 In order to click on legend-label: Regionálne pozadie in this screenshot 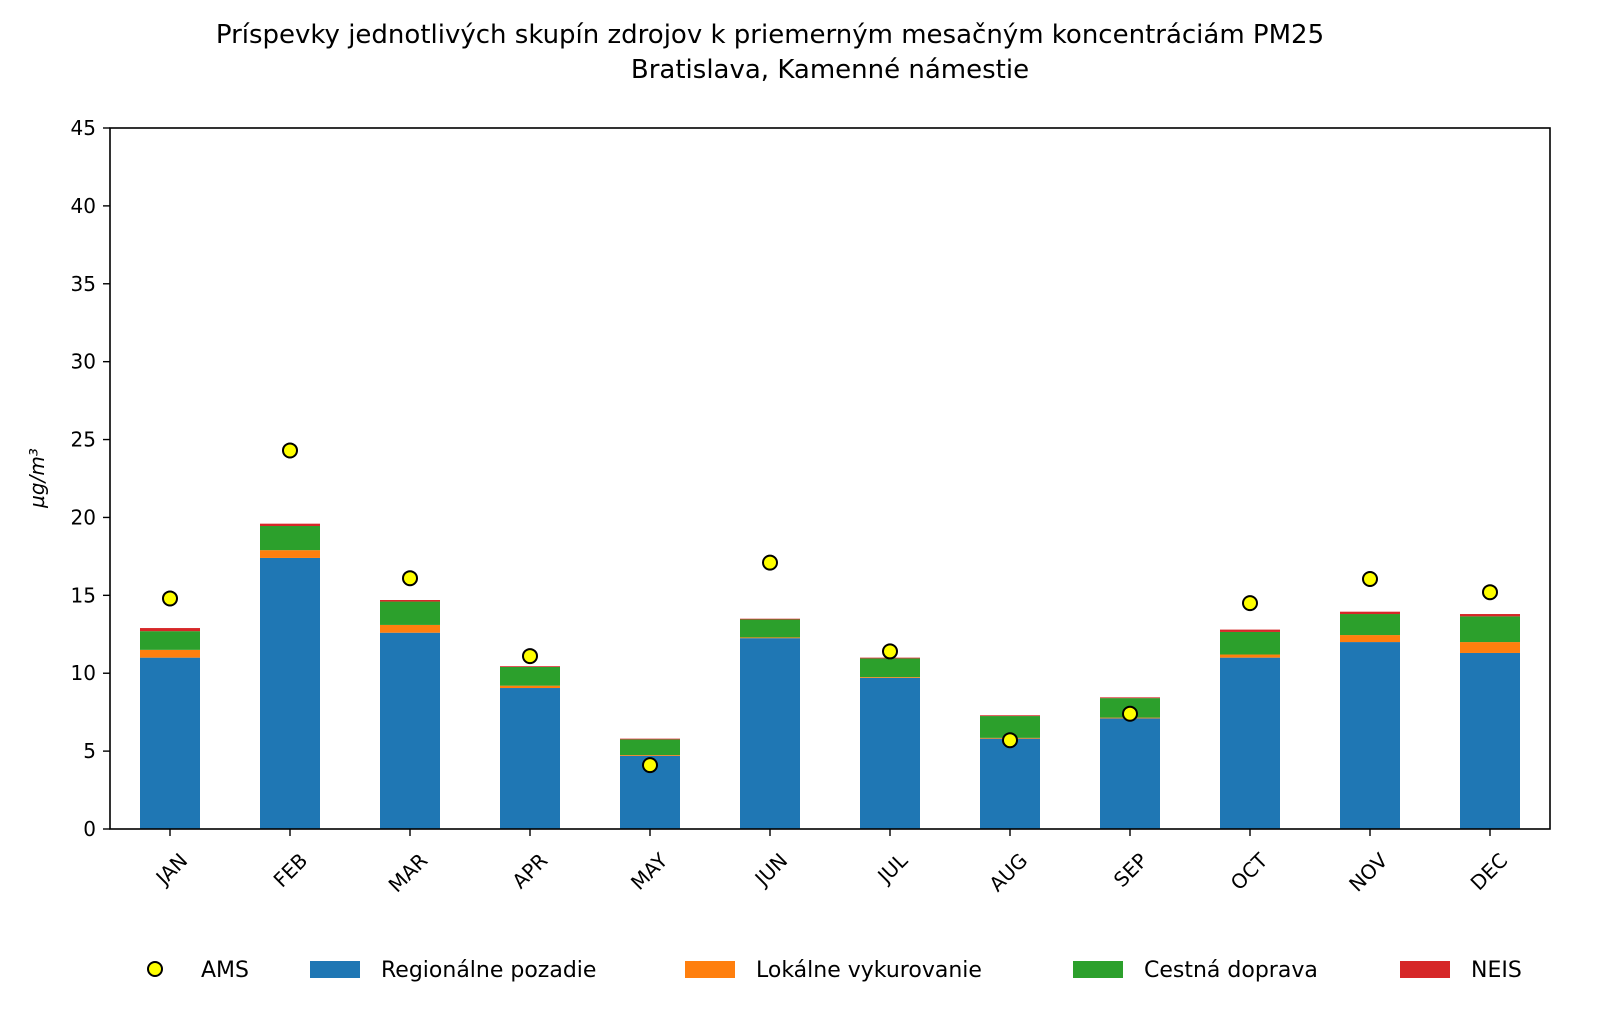, I will do `click(488, 970)`.